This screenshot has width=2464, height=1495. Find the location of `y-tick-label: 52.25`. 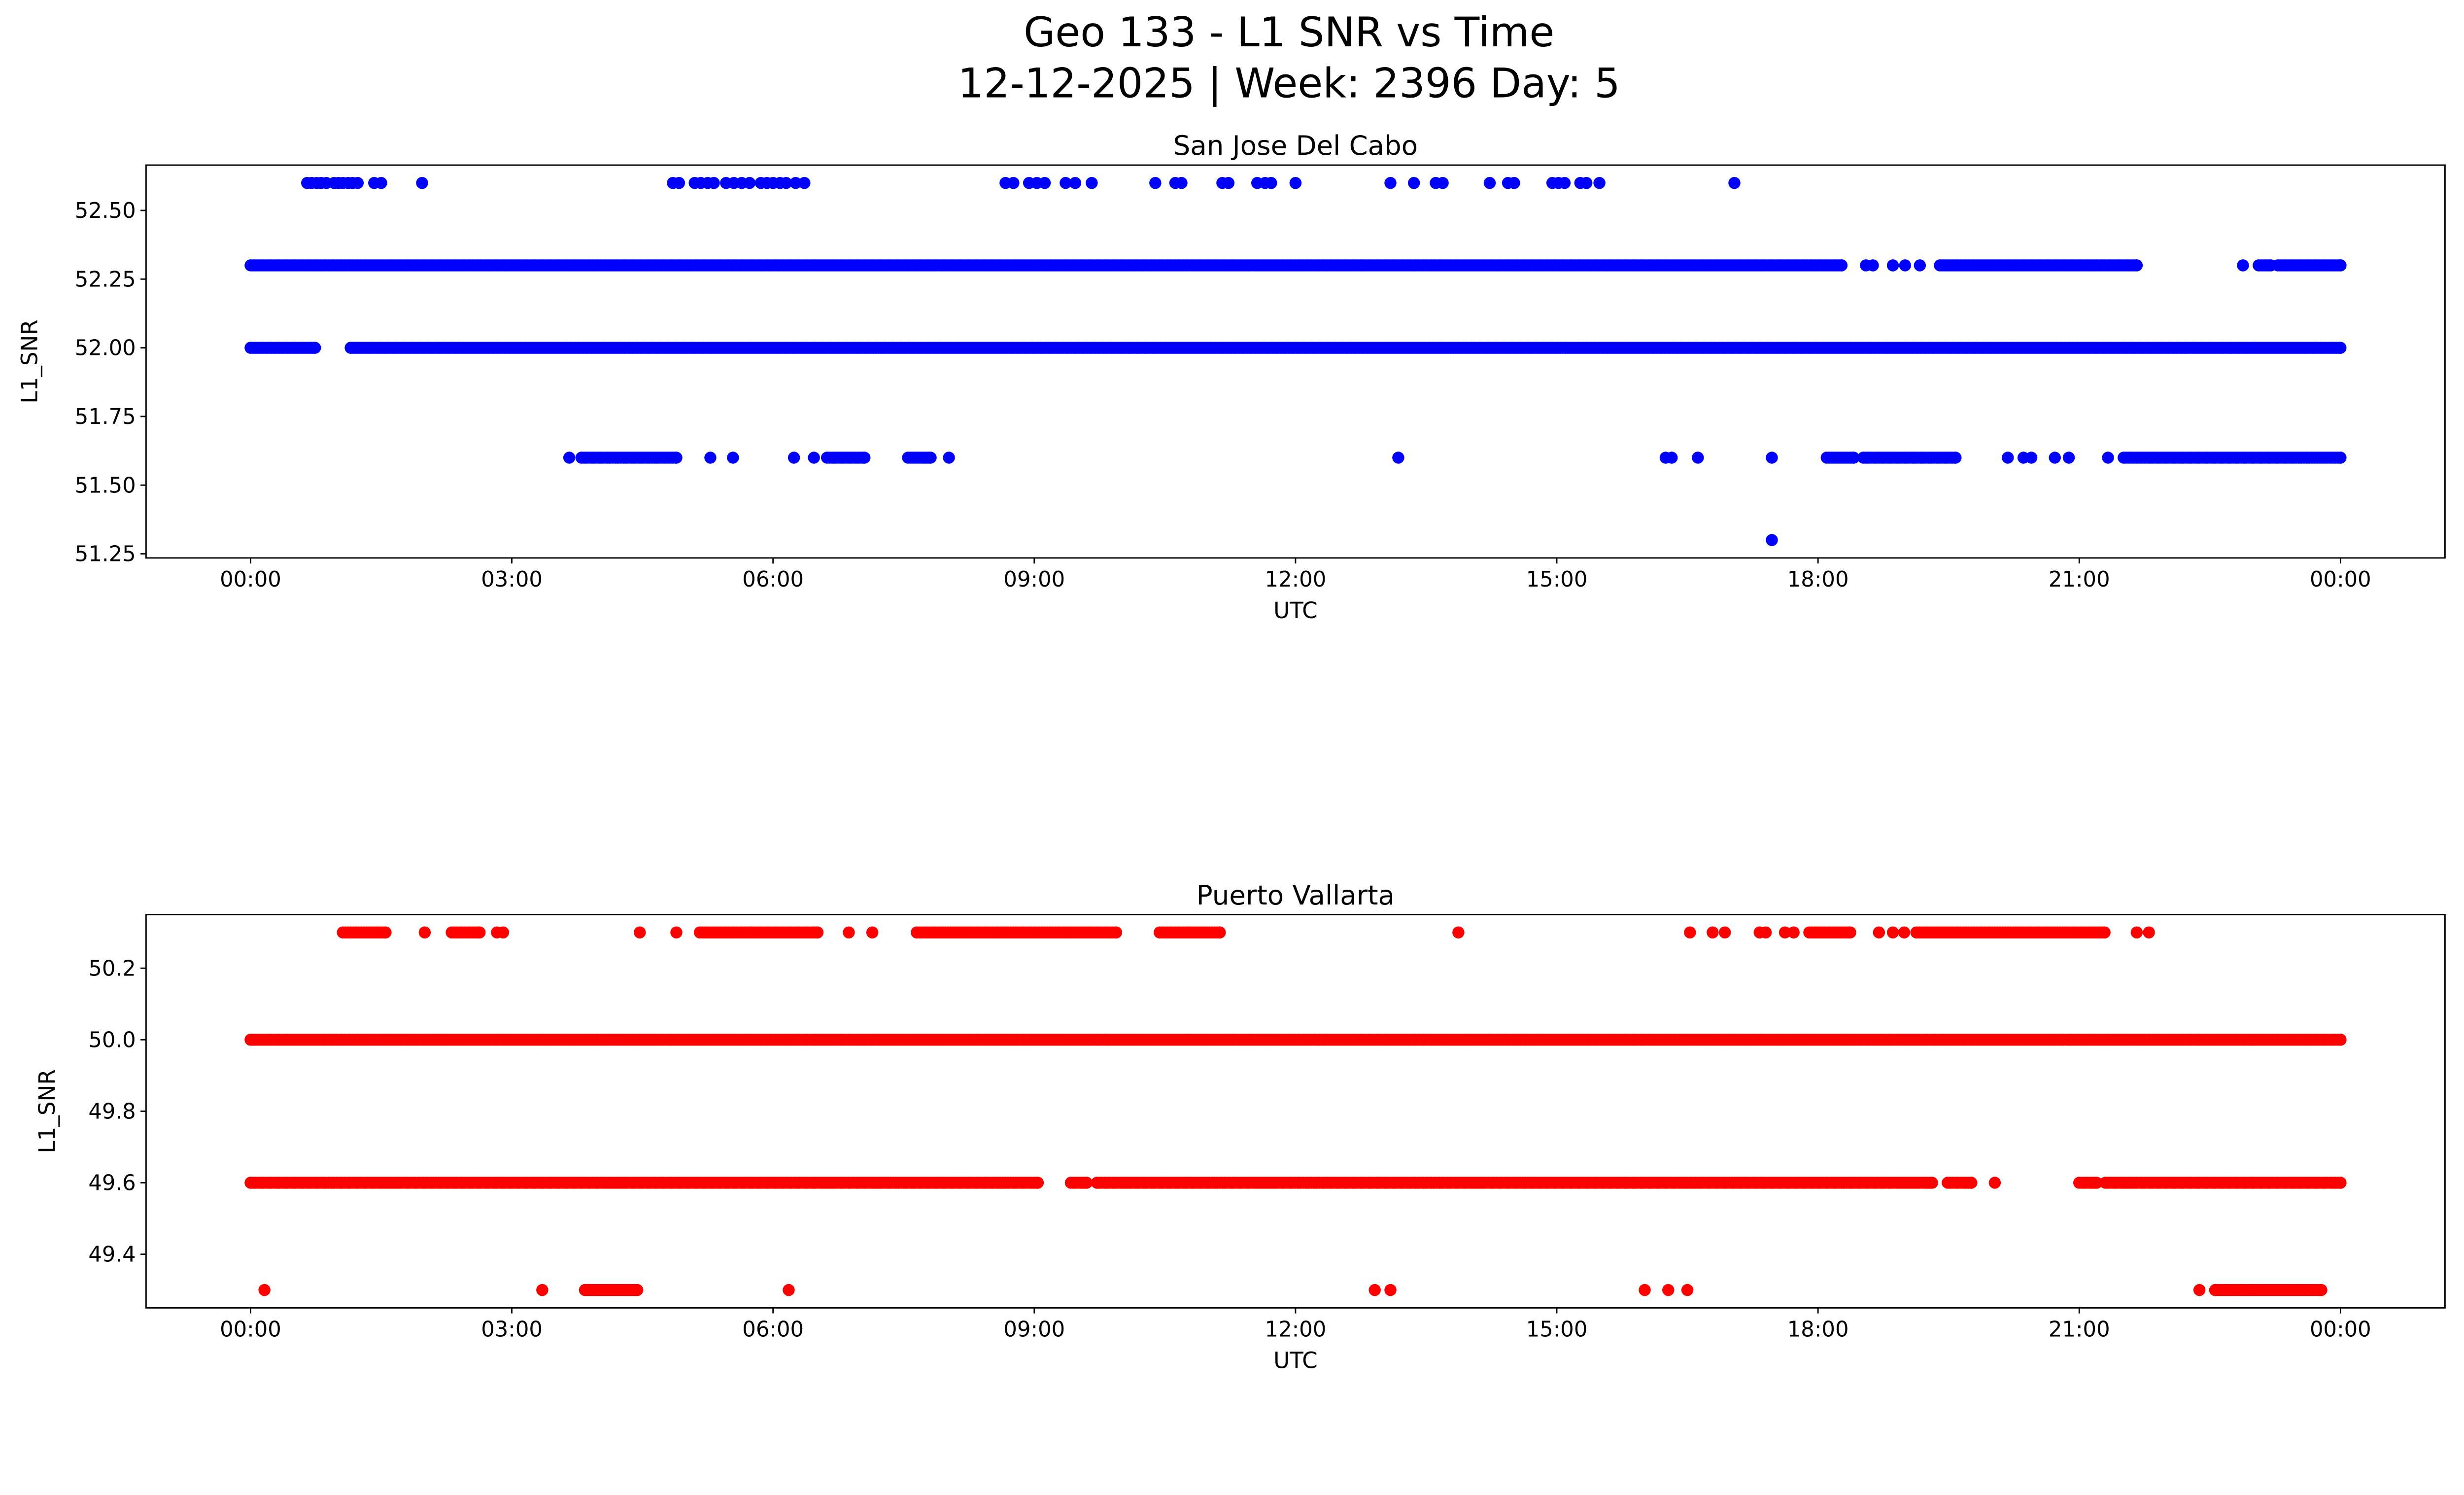

y-tick-label: 52.25 is located at coordinates (105, 279).